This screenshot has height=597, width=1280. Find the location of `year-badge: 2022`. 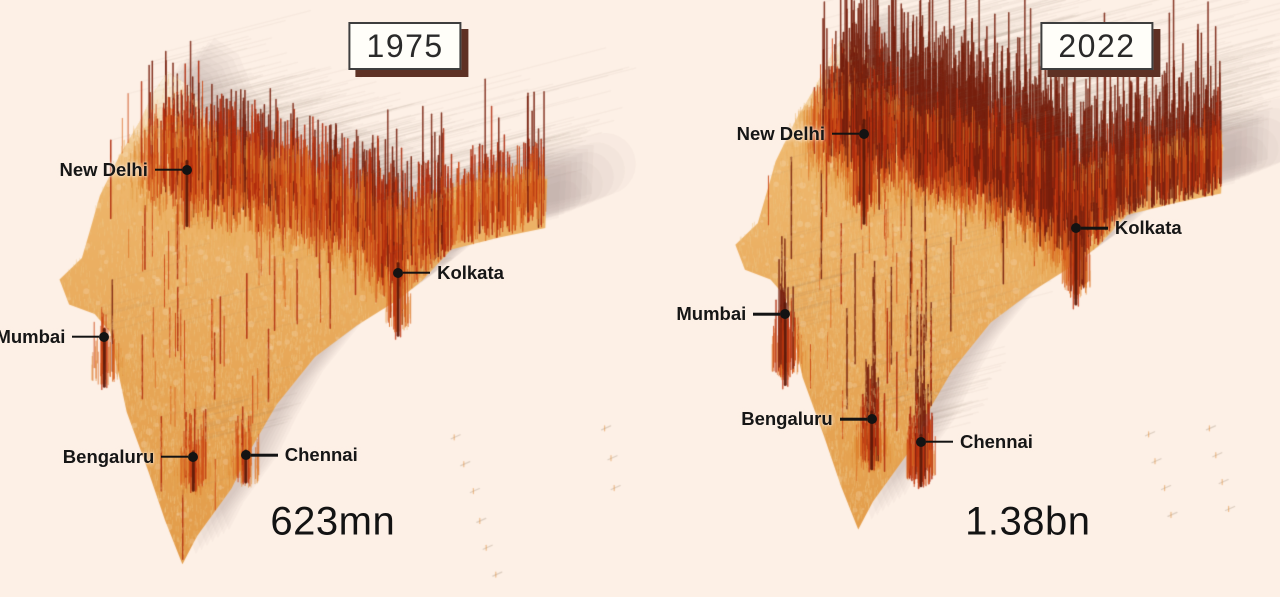

year-badge: 2022 is located at coordinates (1097, 45).